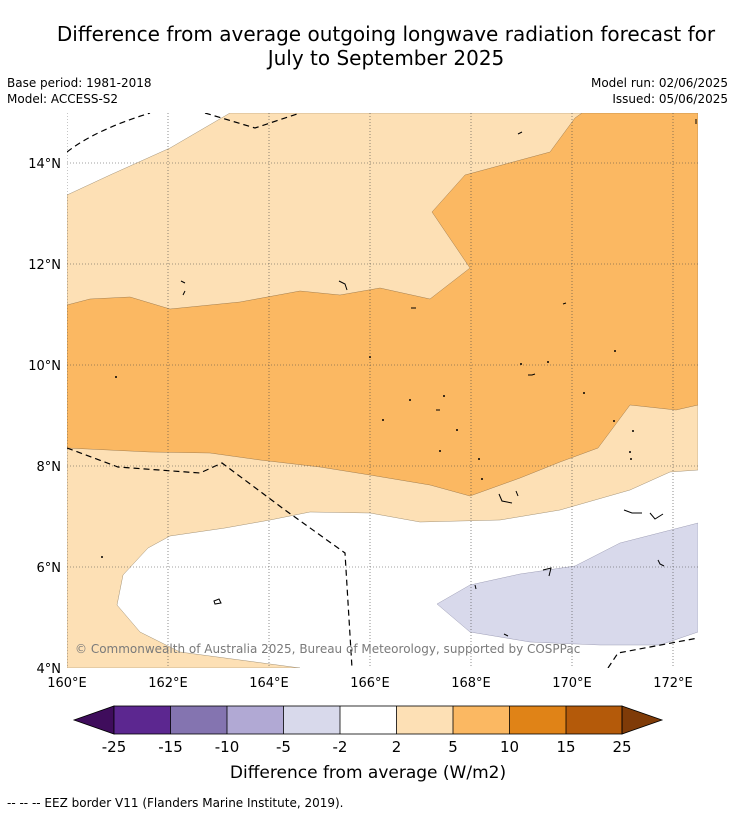  I want to click on colorbar-tick: 25, so click(621, 747).